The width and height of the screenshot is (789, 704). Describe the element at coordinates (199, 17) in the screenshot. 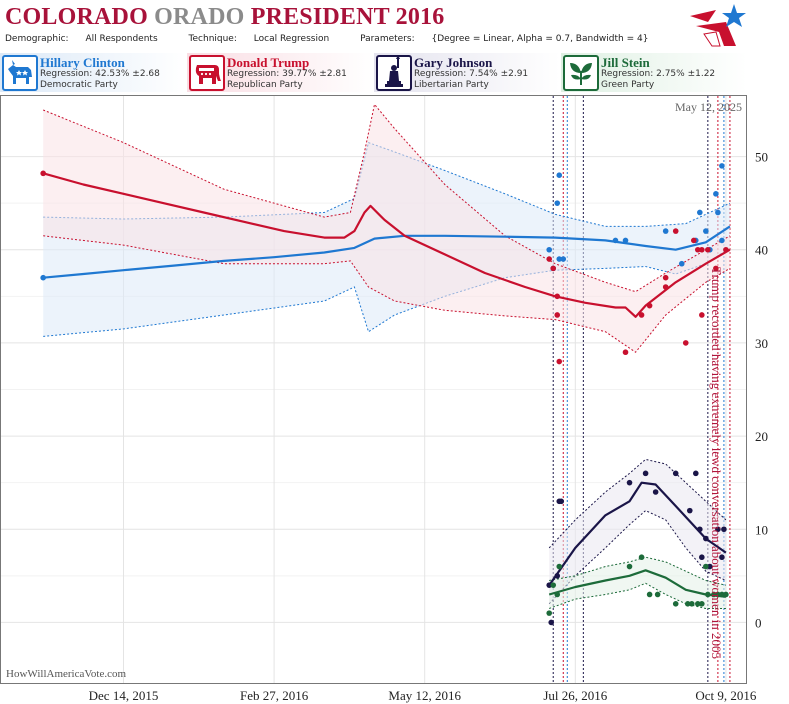

I see `title-state-fragment: ORADO` at that location.